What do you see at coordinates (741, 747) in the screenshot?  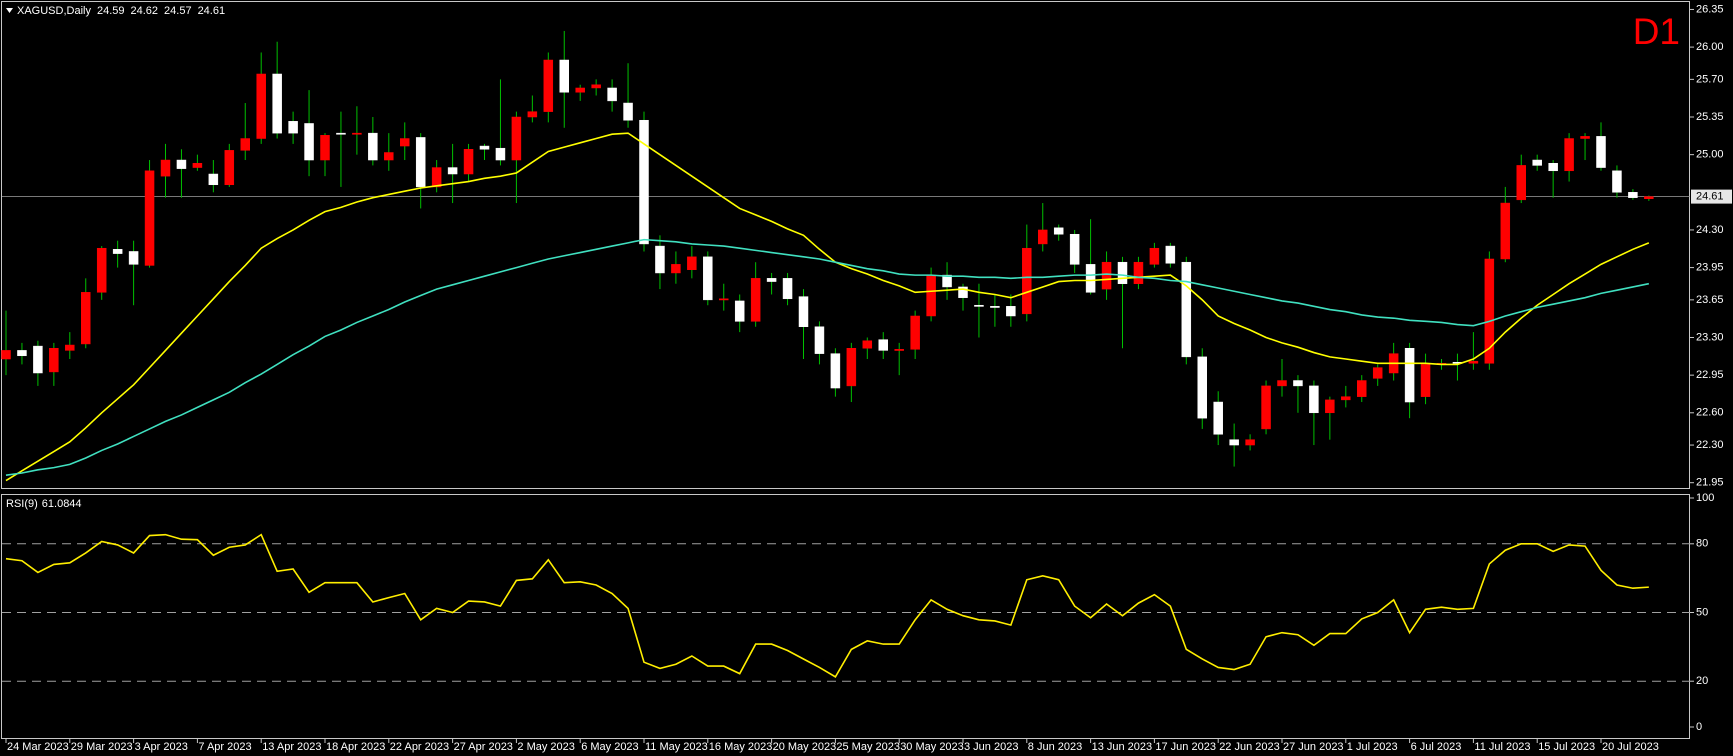 I see `x-tick-label: 16 May 2023` at bounding box center [741, 747].